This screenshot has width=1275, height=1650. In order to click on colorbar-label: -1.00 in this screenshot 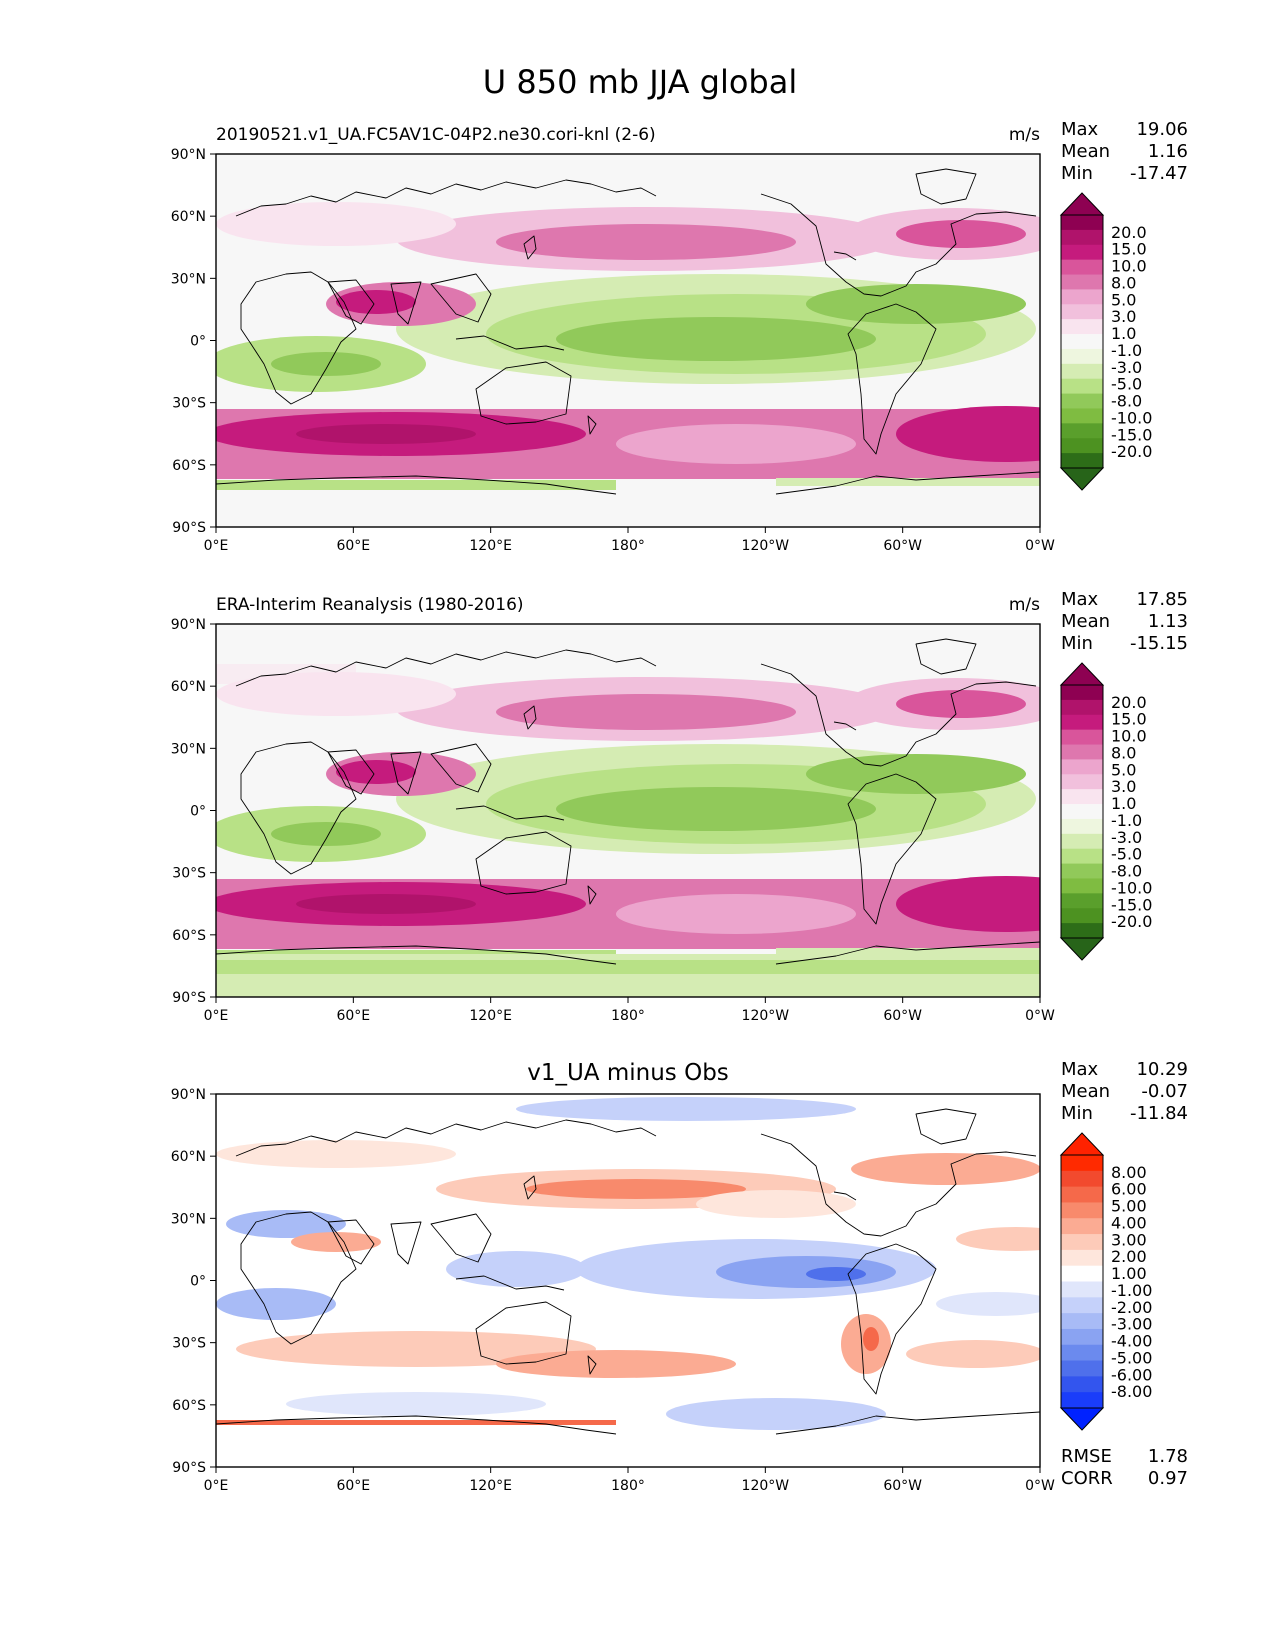, I will do `click(1131, 1290)`.